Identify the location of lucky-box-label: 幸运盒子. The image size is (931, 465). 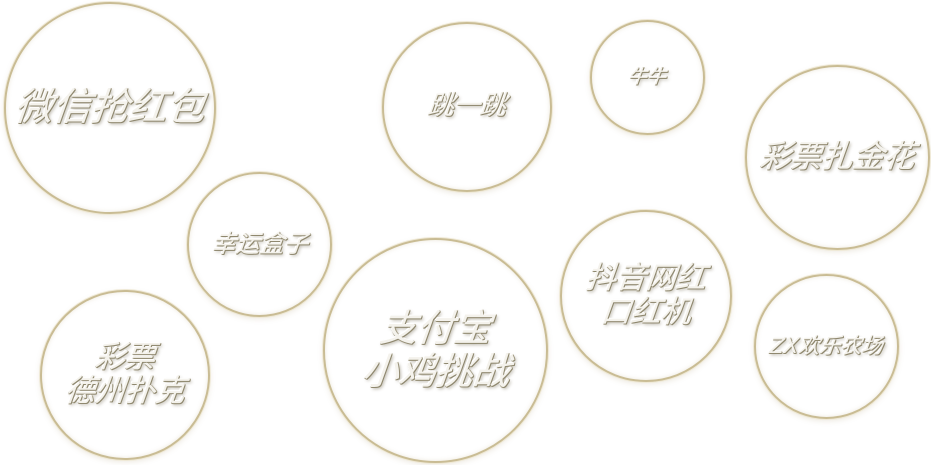
(260, 243).